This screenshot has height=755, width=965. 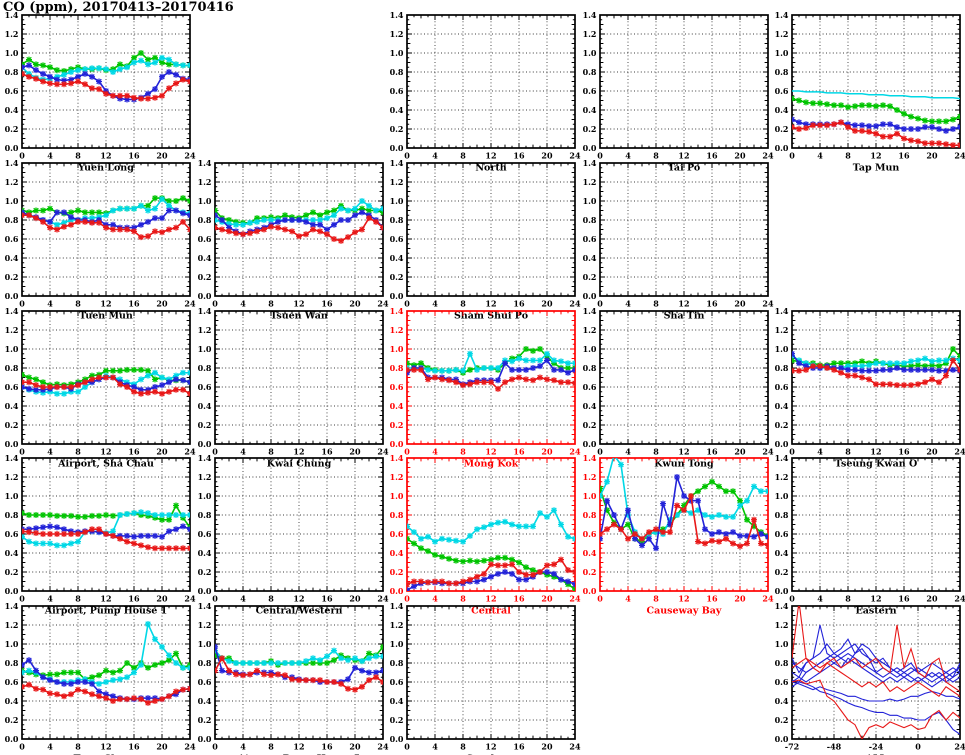 I want to click on chart-title: Southern, so click(x=490, y=754).